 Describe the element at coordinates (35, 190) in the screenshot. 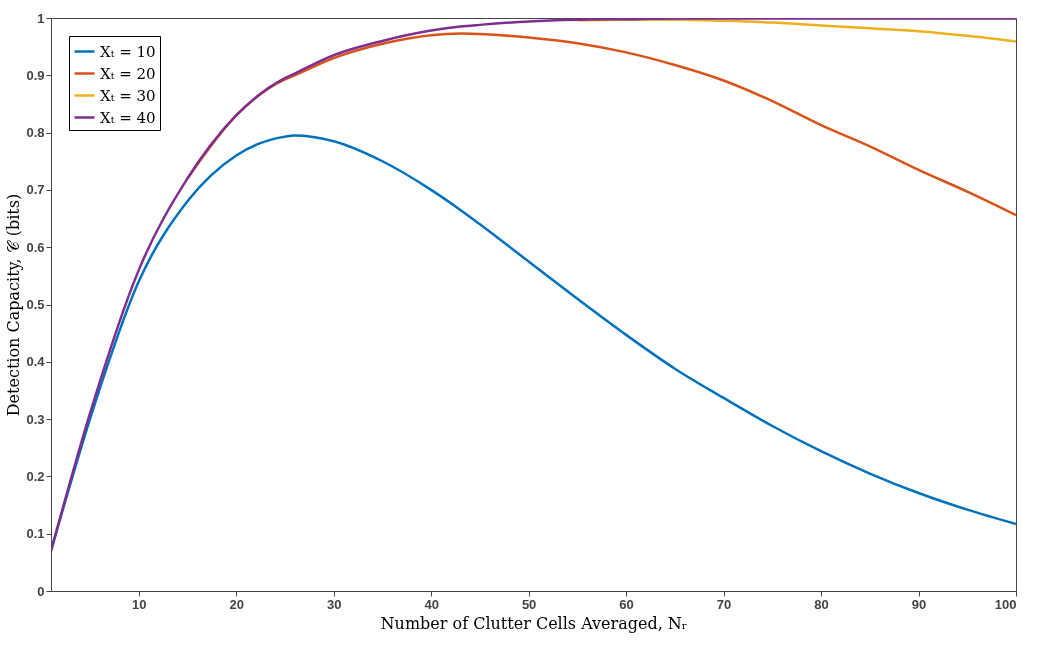

I see `y-tick-label: 0.7` at that location.